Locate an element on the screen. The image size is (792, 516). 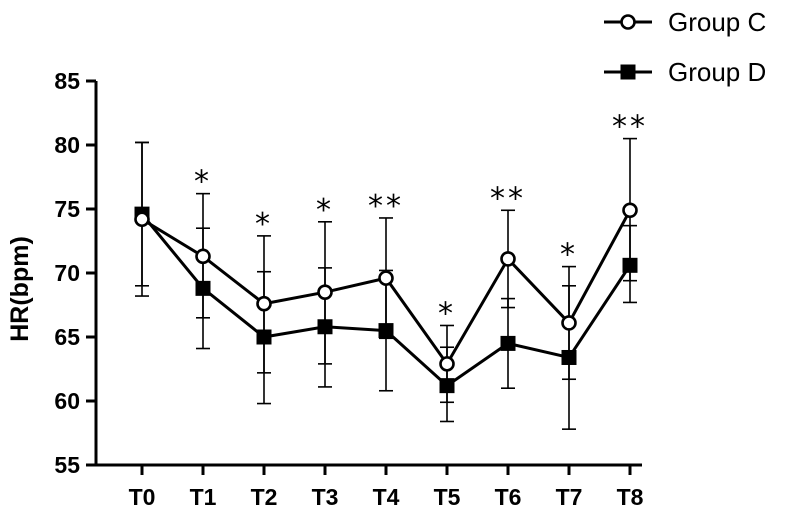
x-tick-label: T2 is located at coordinates (264, 497).